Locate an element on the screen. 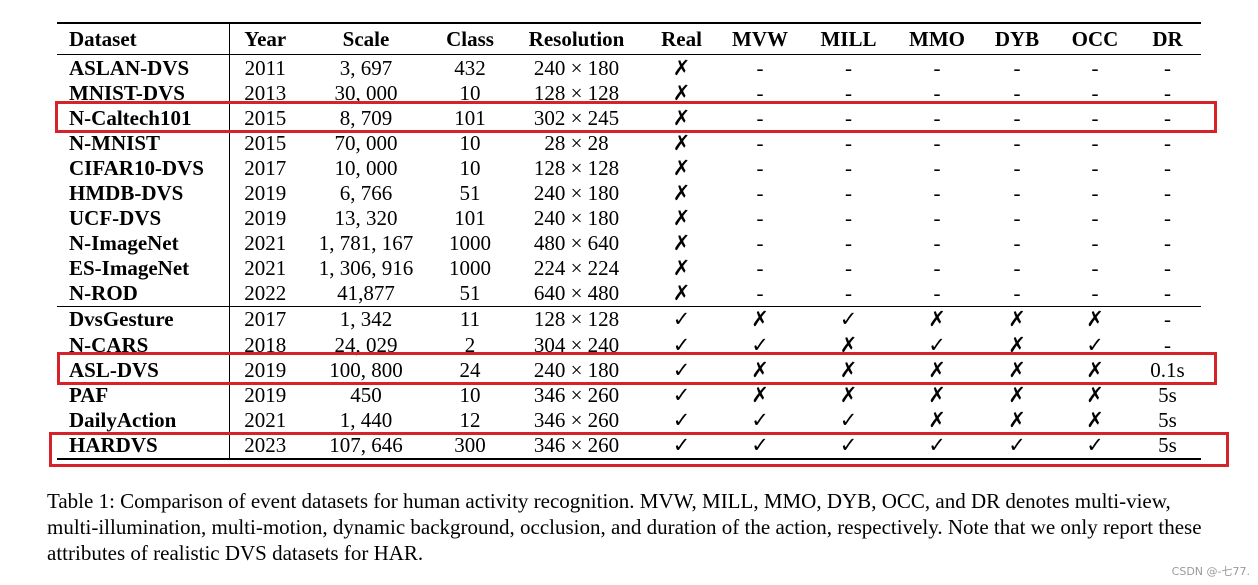 The height and width of the screenshot is (585, 1258). dataset-name-cell: N-MNIST is located at coordinates (143, 143).